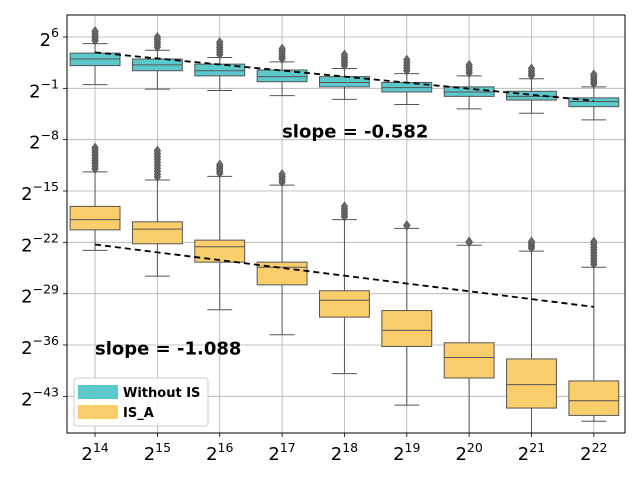 The image size is (640, 480). Describe the element at coordinates (281, 452) in the screenshot. I see `x-tick-label: 217` at that location.